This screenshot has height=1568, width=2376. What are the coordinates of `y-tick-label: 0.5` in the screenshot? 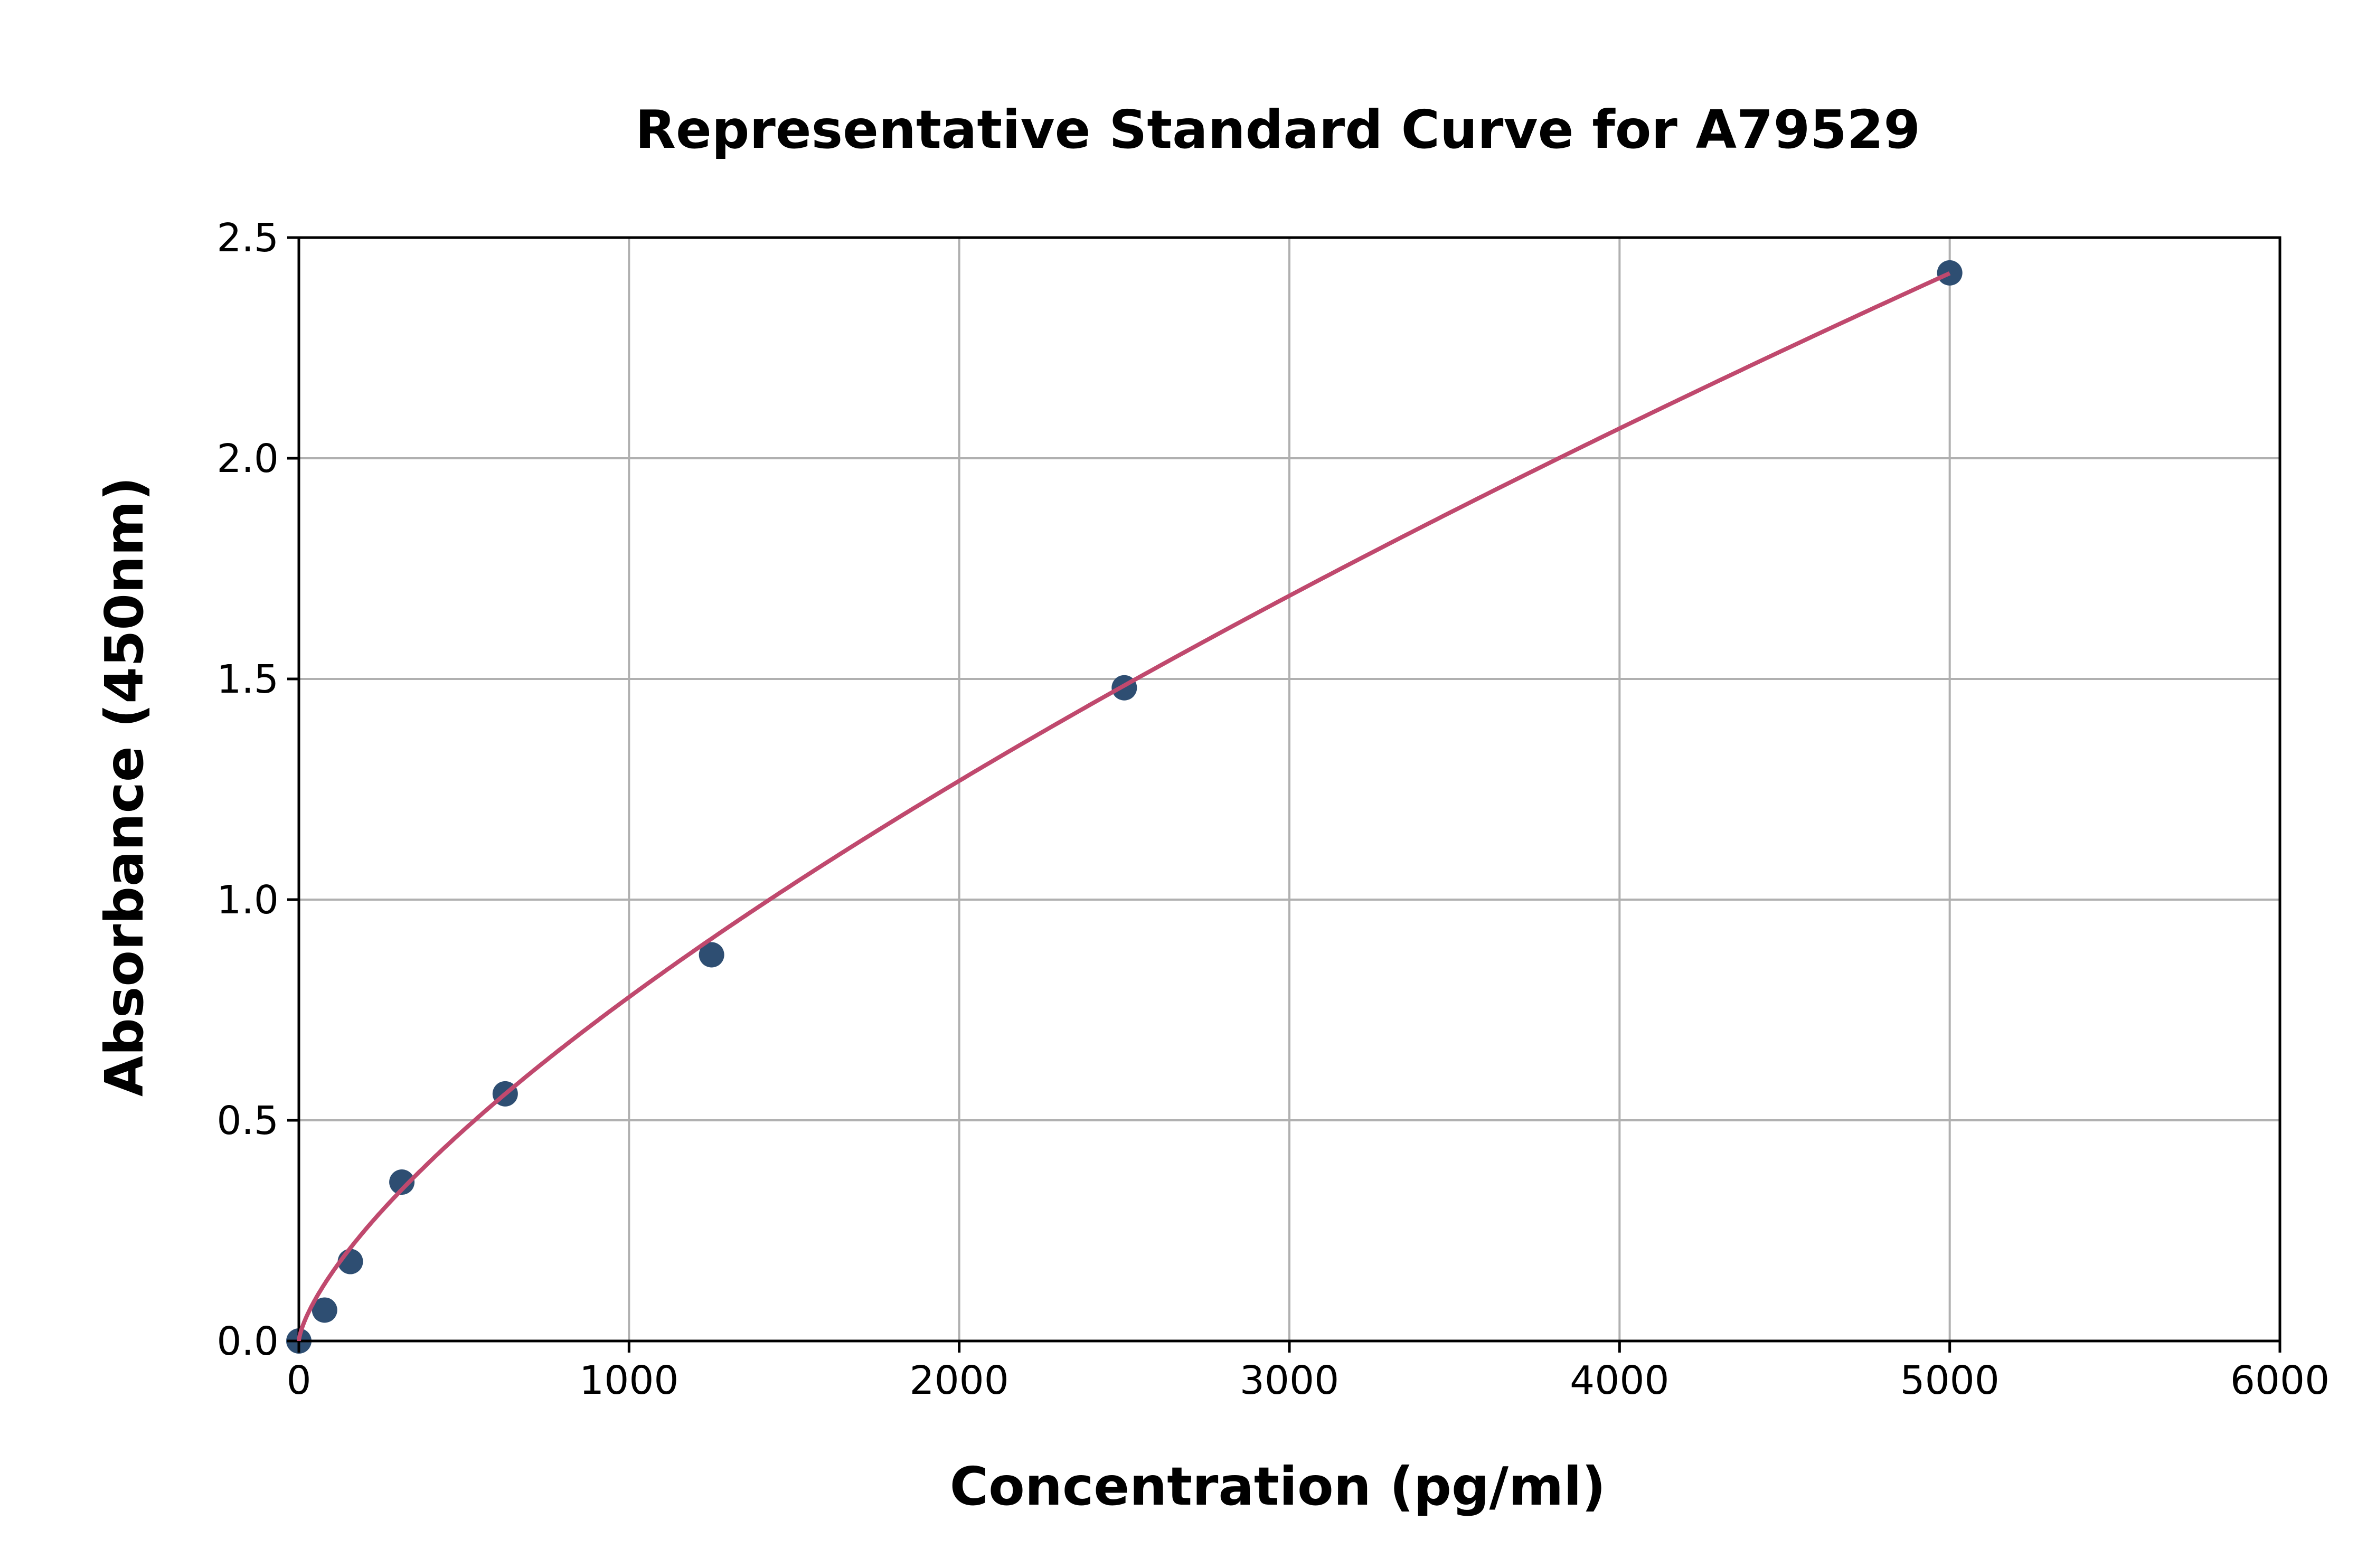 It's located at (247, 1121).